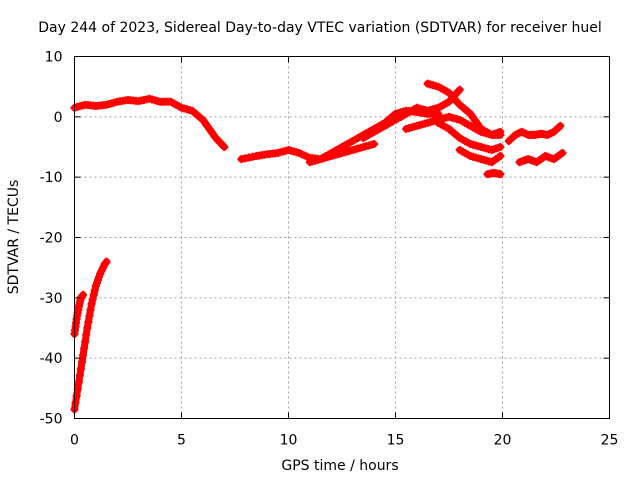 Image resolution: width=640 pixels, height=480 pixels. What do you see at coordinates (51, 239) in the screenshot?
I see `y-tick-label: -20` at bounding box center [51, 239].